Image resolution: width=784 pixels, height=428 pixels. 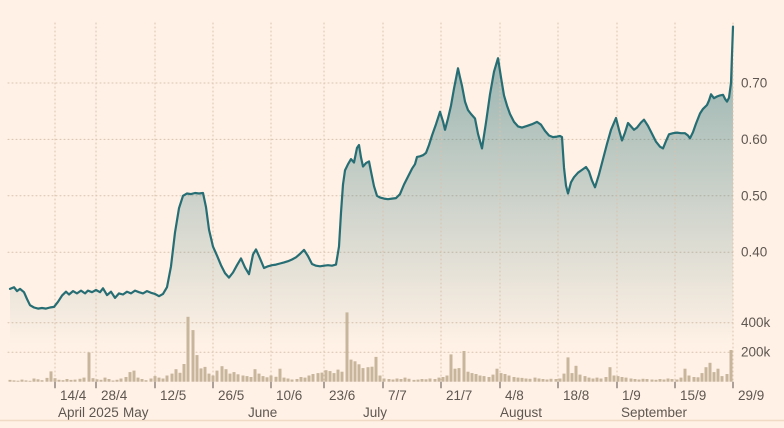 What do you see at coordinates (751, 395) in the screenshot?
I see `date-tick-label: 29/9` at bounding box center [751, 395].